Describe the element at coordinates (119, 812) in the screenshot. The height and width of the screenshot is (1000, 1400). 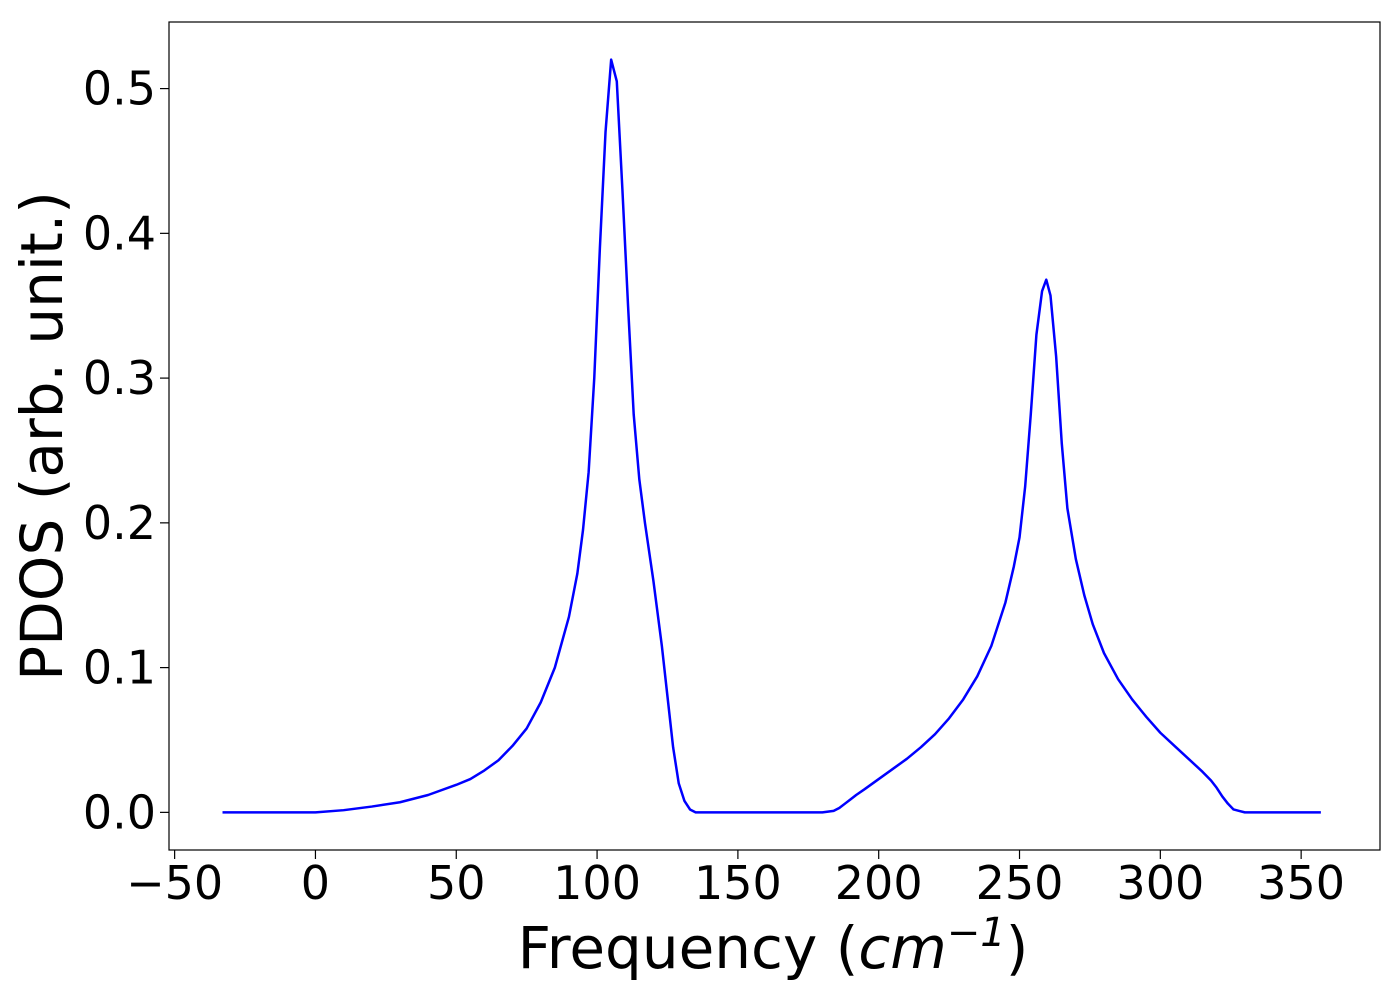
I see `y-tick-label: 0.0` at that location.